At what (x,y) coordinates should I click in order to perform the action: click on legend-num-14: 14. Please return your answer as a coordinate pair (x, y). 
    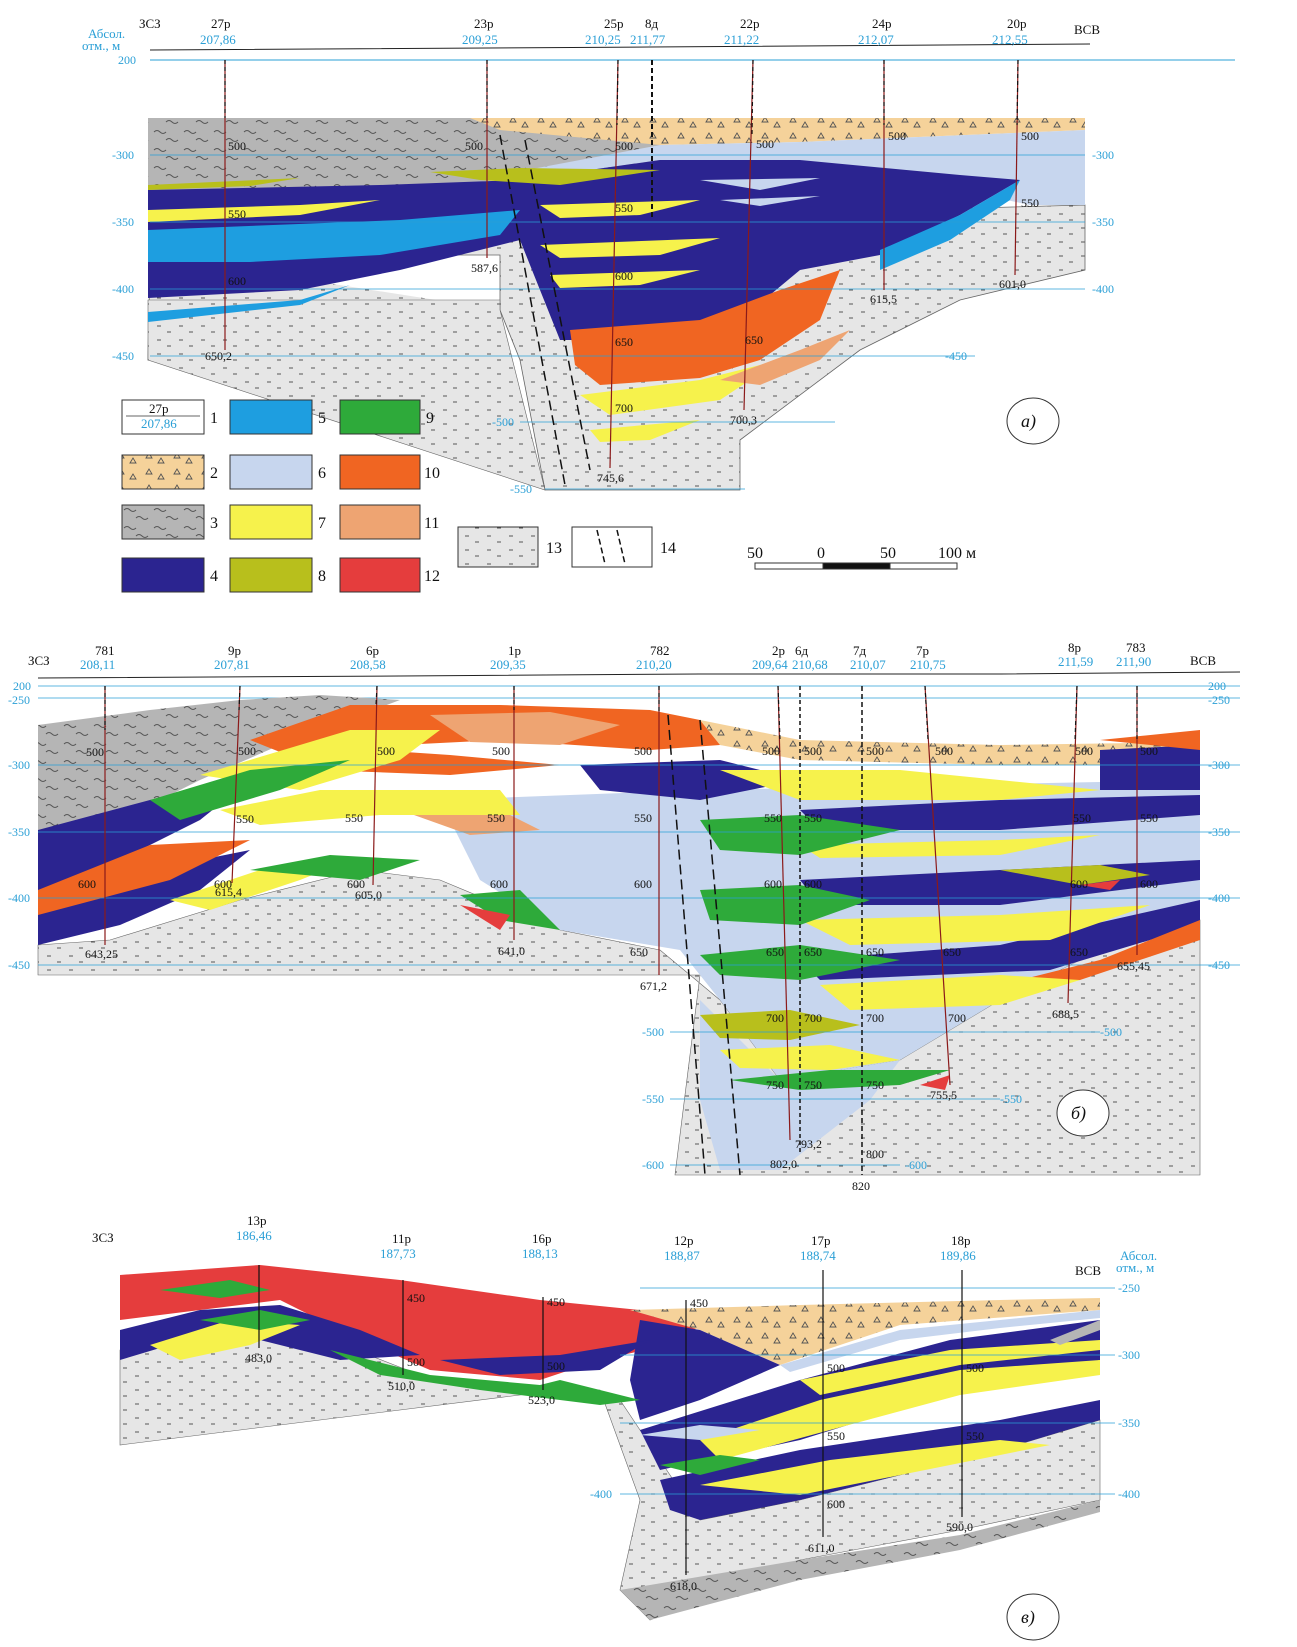
    Looking at the image, I should click on (668, 548).